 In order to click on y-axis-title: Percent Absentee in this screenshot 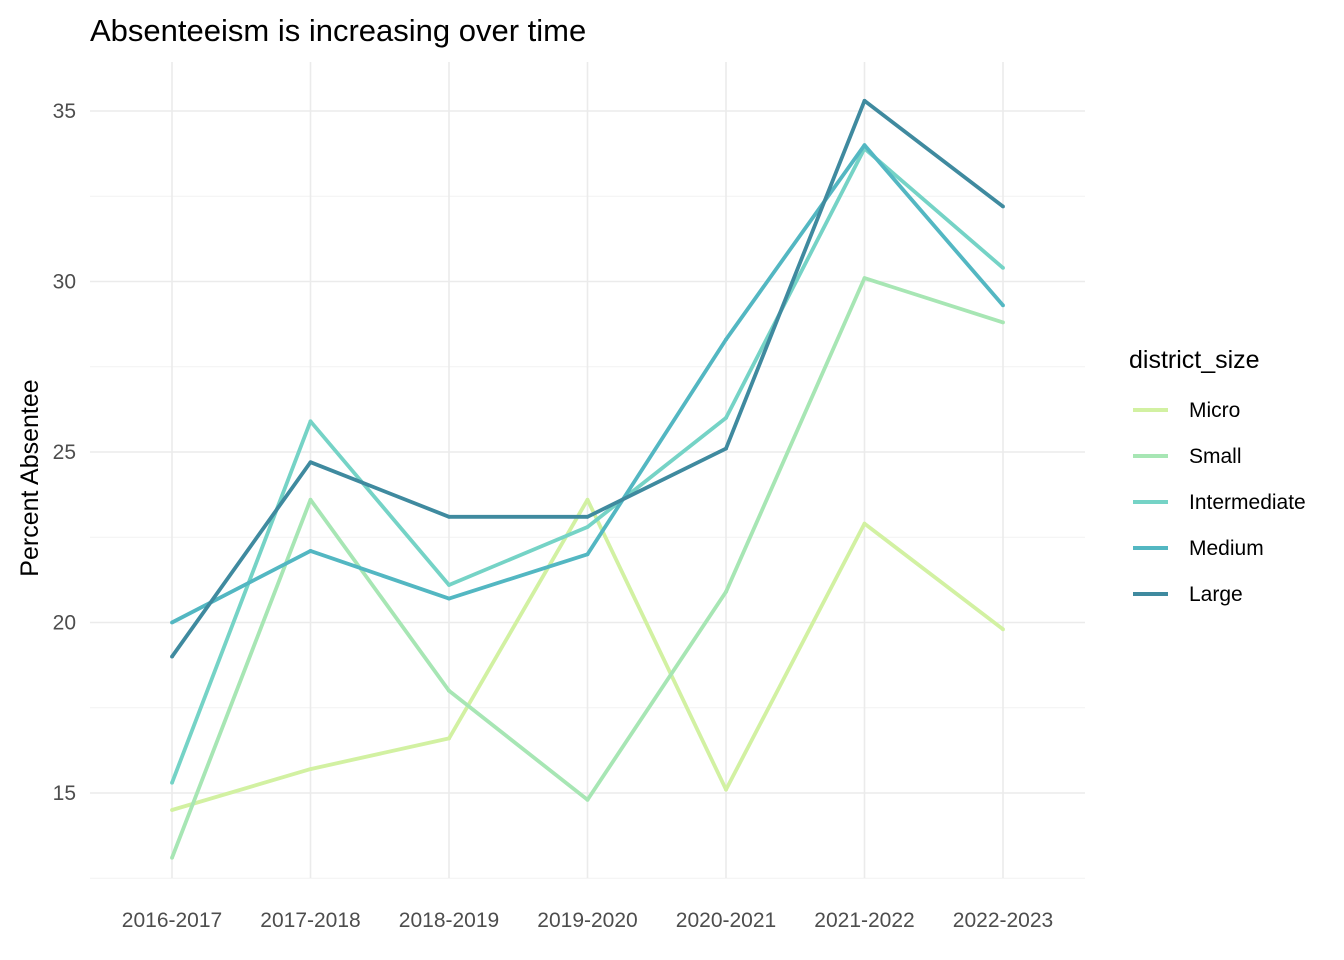, I will do `click(30, 477)`.